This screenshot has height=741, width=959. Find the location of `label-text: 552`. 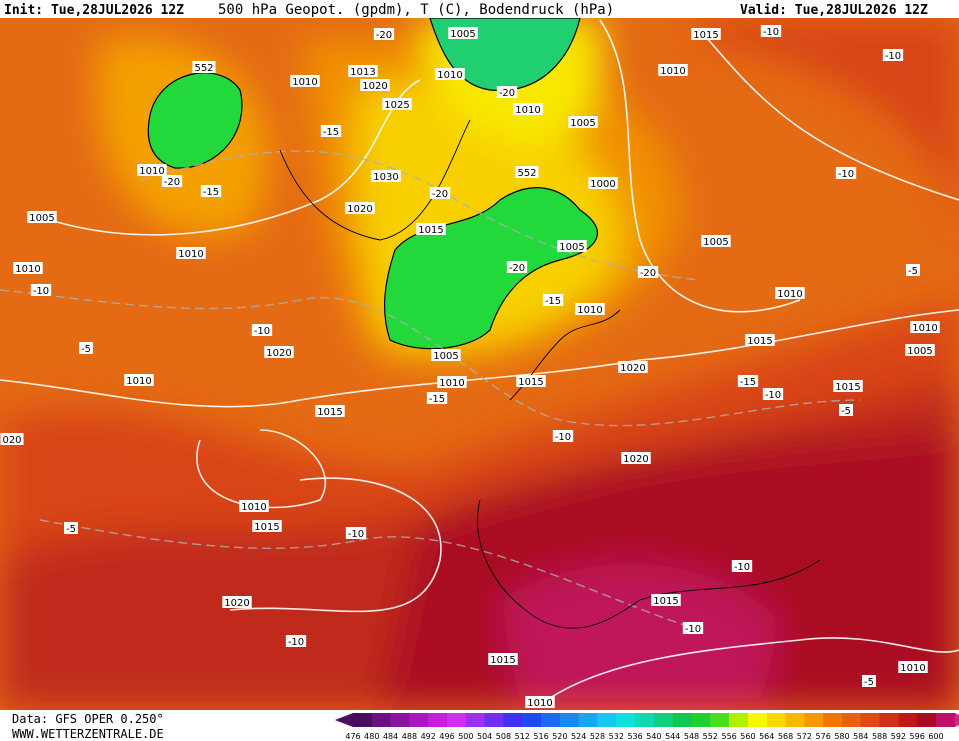

label-text: 552 is located at coordinates (526, 173).